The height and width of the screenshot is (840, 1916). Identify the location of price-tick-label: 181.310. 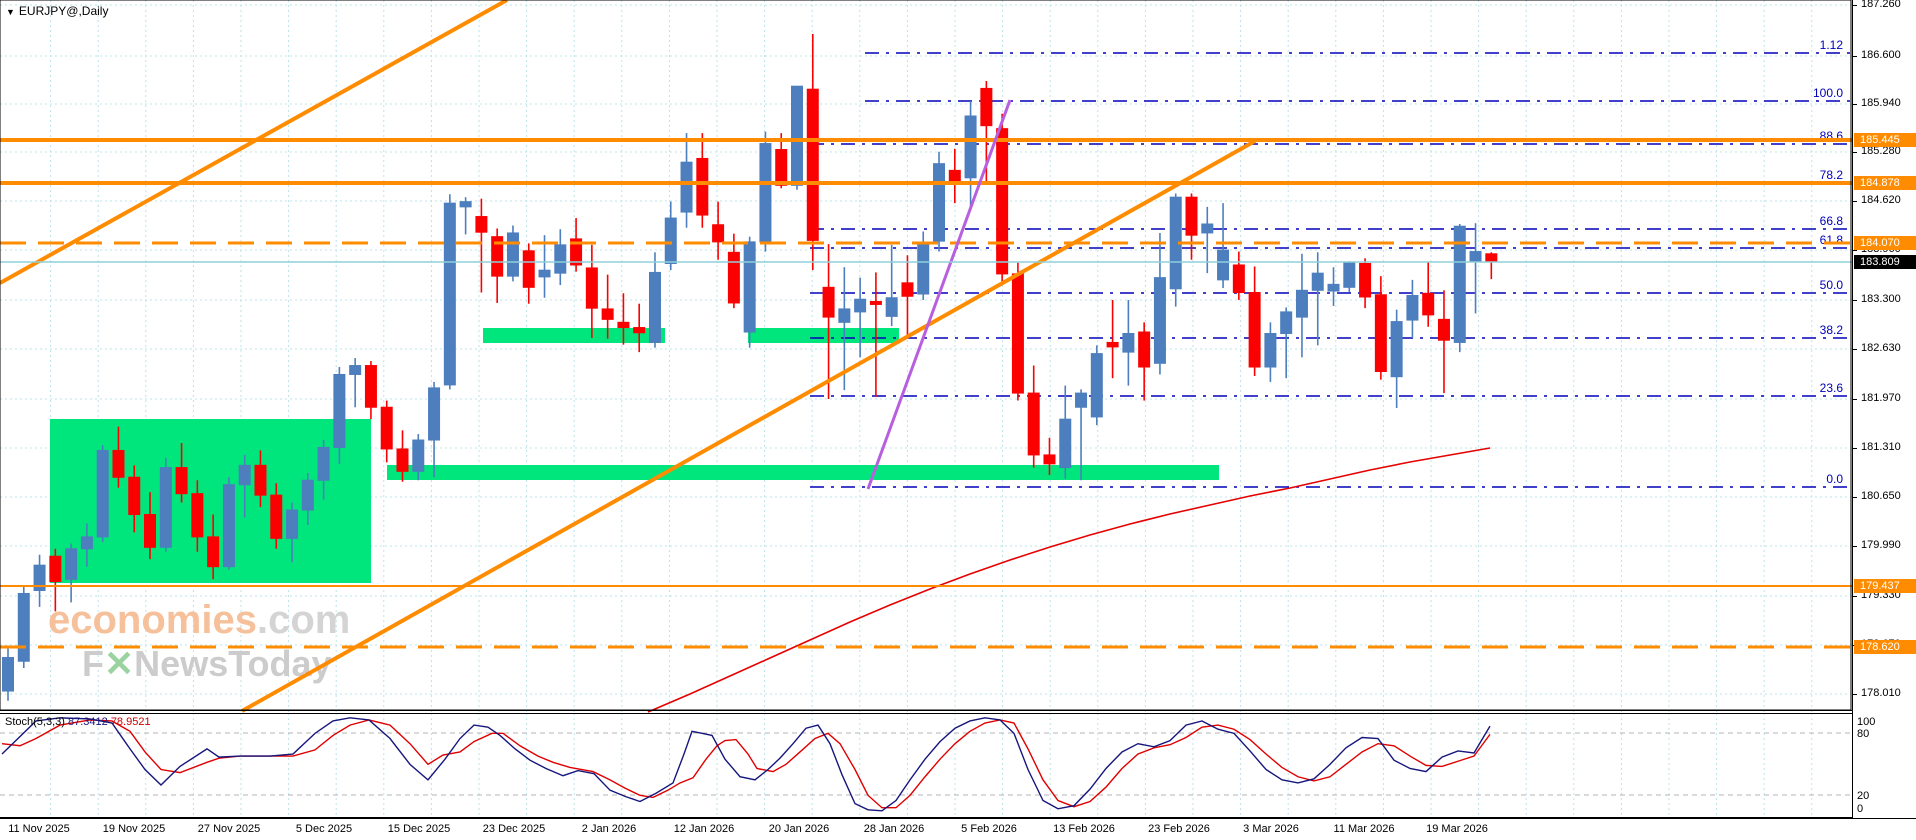
(1881, 447).